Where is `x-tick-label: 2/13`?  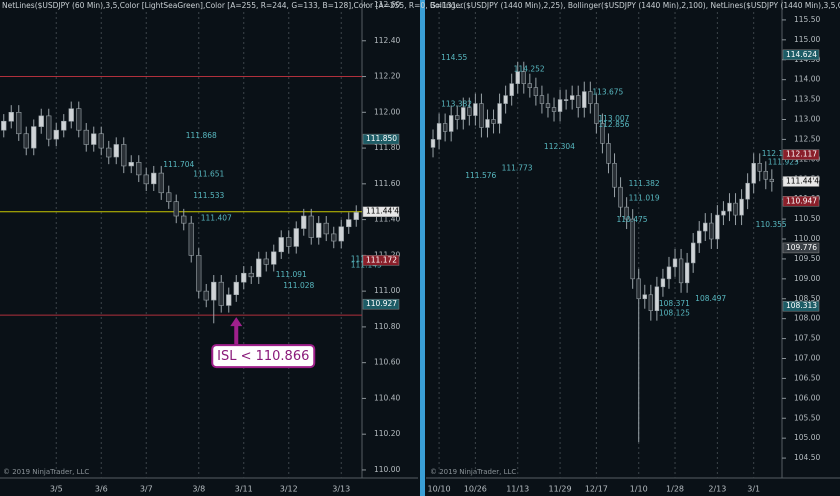
x-tick-label: 2/13 is located at coordinates (717, 489).